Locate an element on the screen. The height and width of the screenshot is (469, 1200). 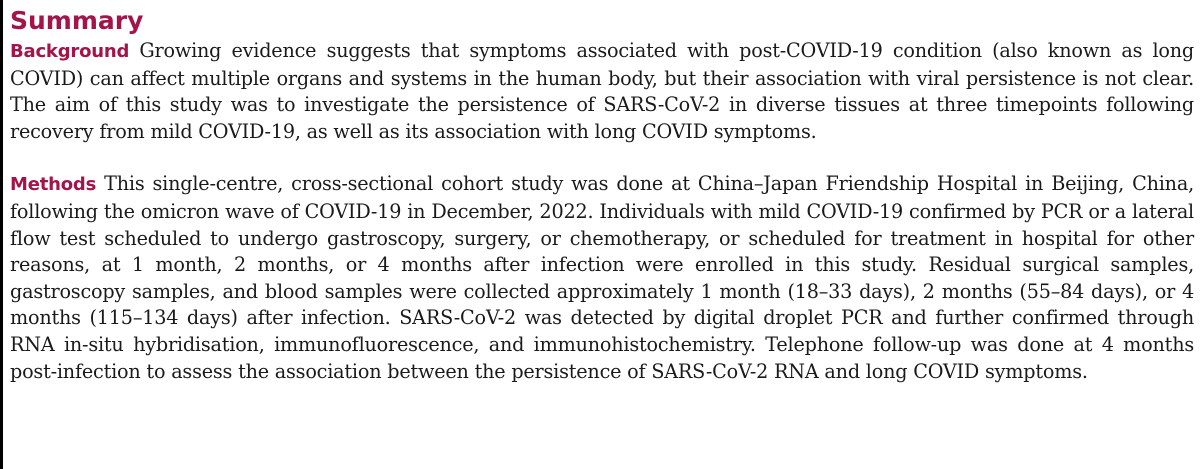
methods-label: Methods is located at coordinates (53, 185).